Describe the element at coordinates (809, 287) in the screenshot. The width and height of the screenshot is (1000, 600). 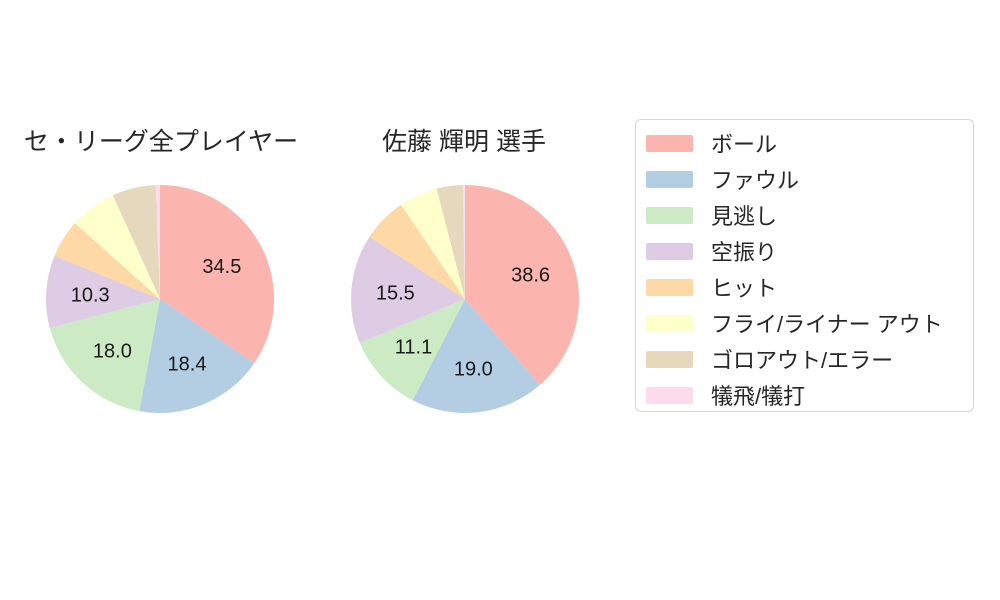
I see `legend-item: ヒット` at that location.